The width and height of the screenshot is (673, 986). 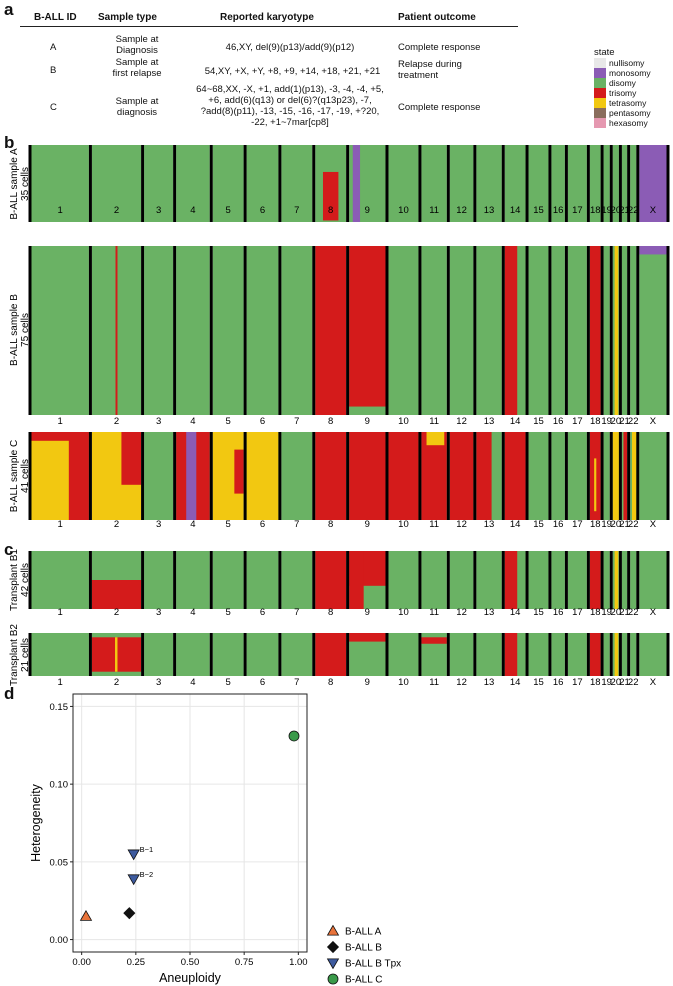 What do you see at coordinates (489, 524) in the screenshot?
I see `heatmap-sample-c-chr-label-13: 13` at bounding box center [489, 524].